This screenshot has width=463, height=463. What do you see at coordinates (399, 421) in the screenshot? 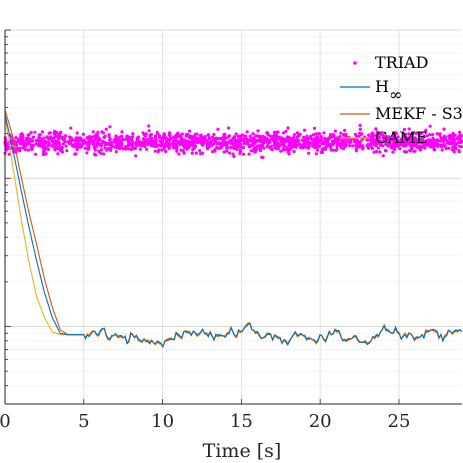
I see `x-tick-label: 25` at bounding box center [399, 421].